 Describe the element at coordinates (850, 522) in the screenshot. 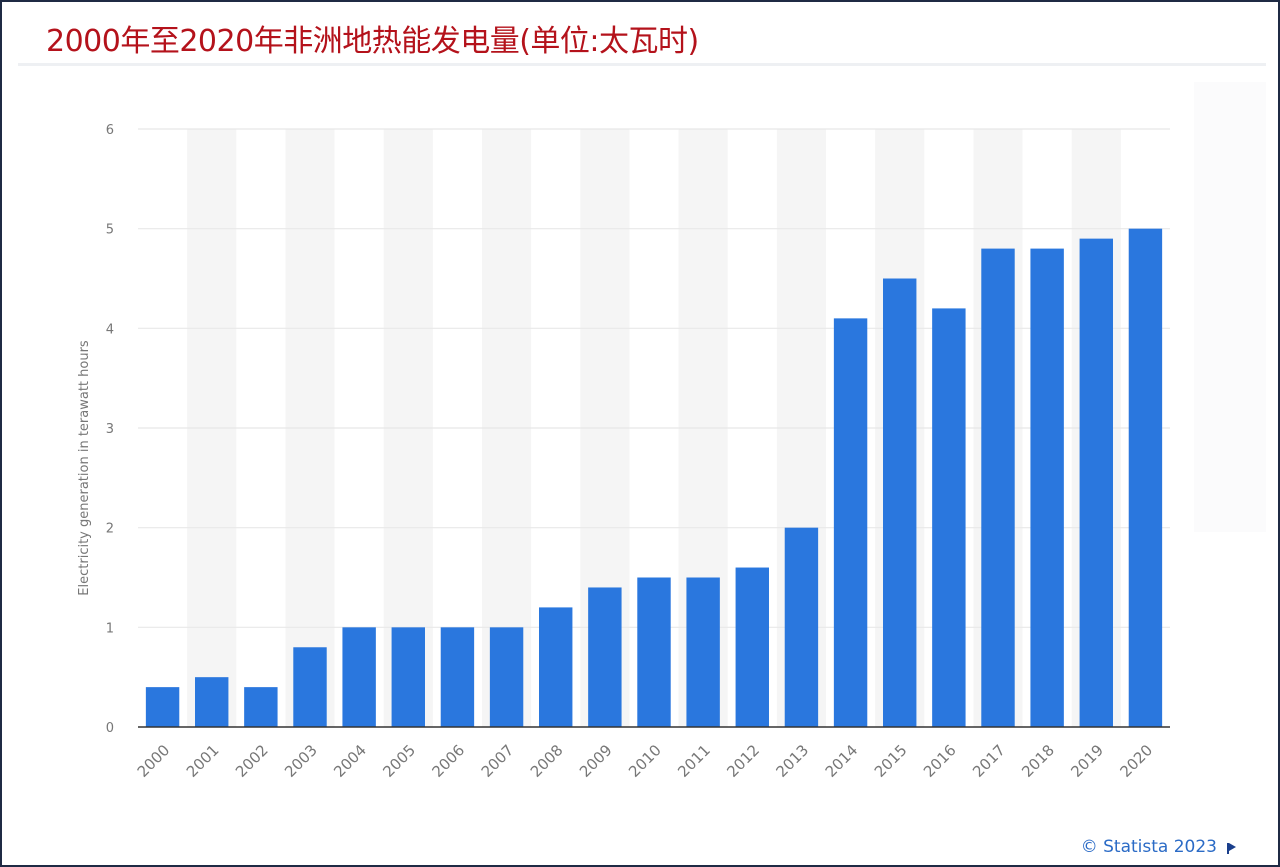

I see `bar-2014` at that location.